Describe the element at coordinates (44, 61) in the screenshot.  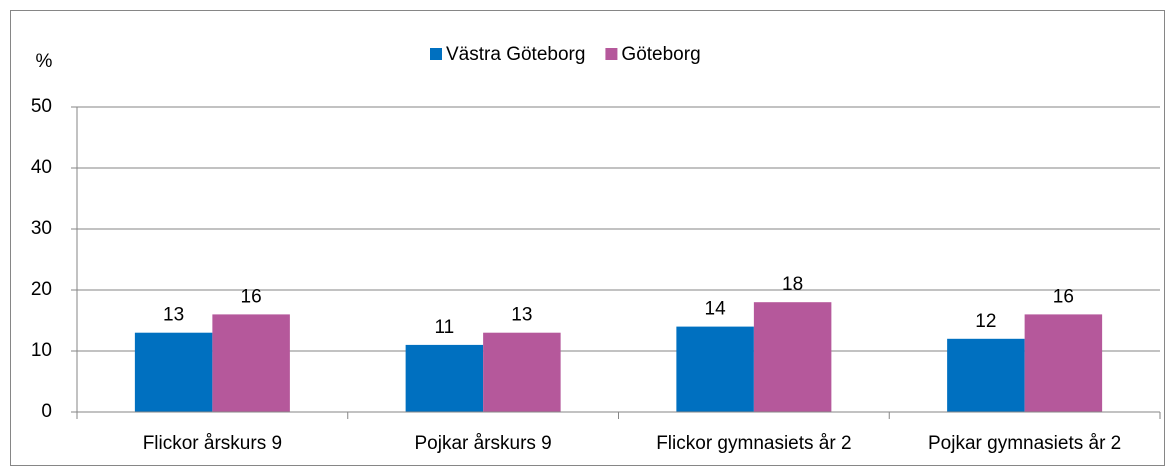
I see `y-axis-label: %` at that location.